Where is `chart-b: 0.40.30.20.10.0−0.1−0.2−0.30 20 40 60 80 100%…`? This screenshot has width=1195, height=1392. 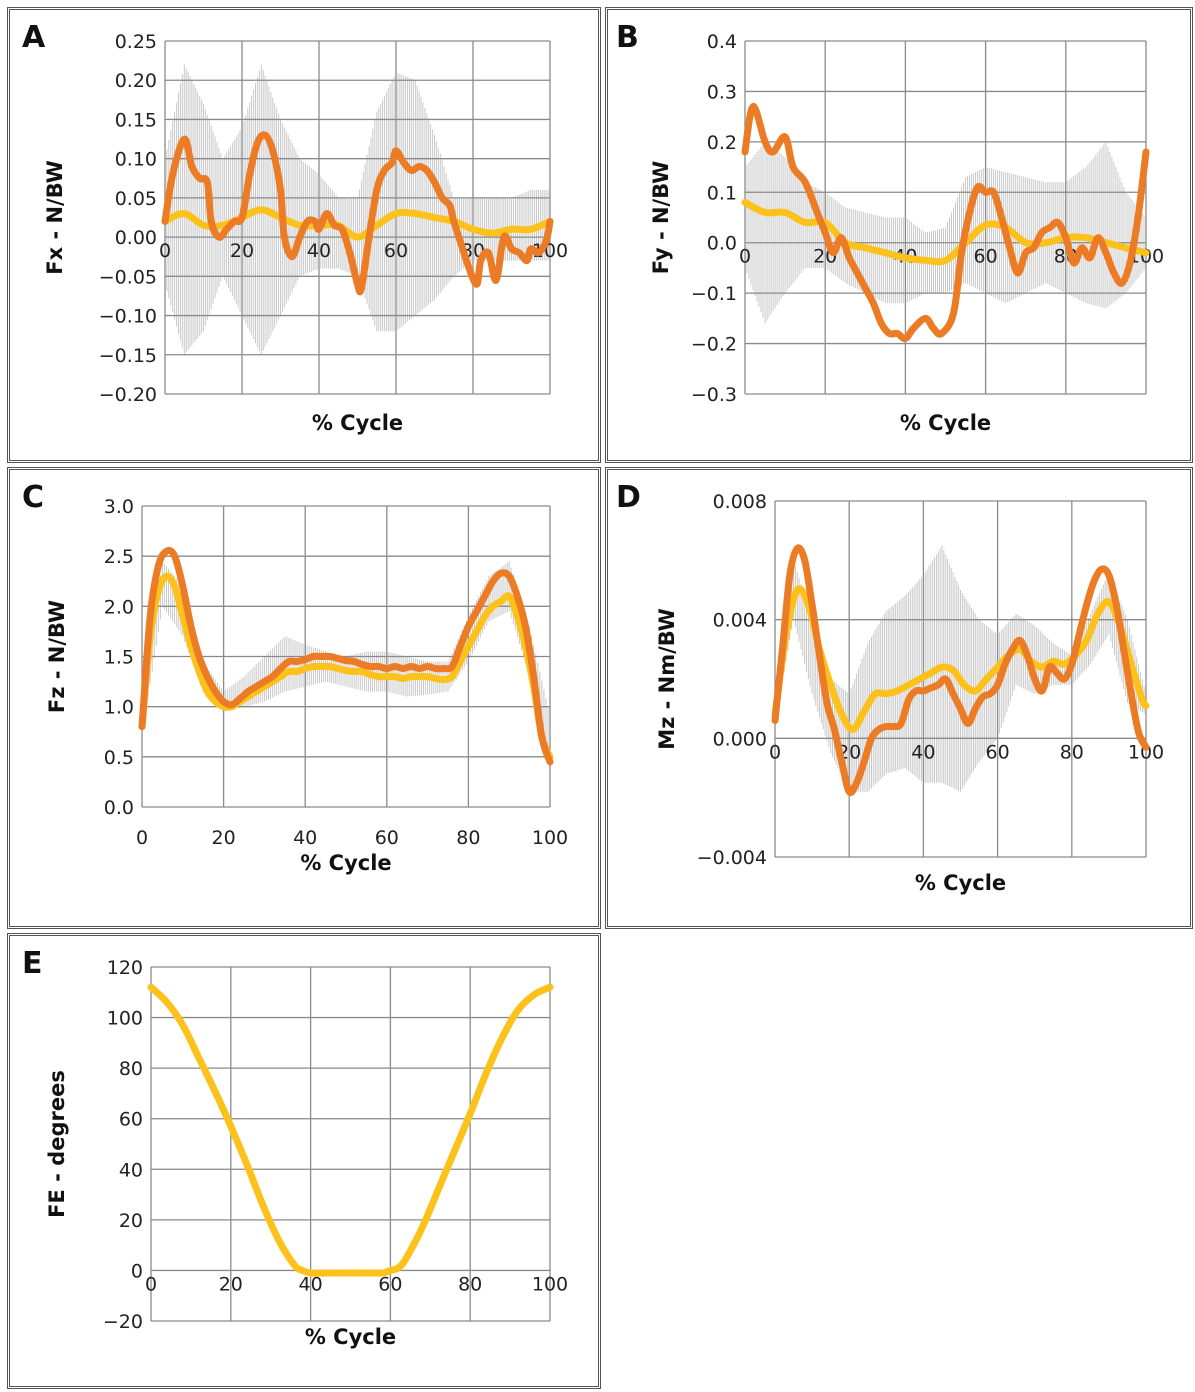 chart-b: 0.40.30.20.10.0−0.1−0.2−0.30 20 40 60 80 100%… is located at coordinates (906, 233).